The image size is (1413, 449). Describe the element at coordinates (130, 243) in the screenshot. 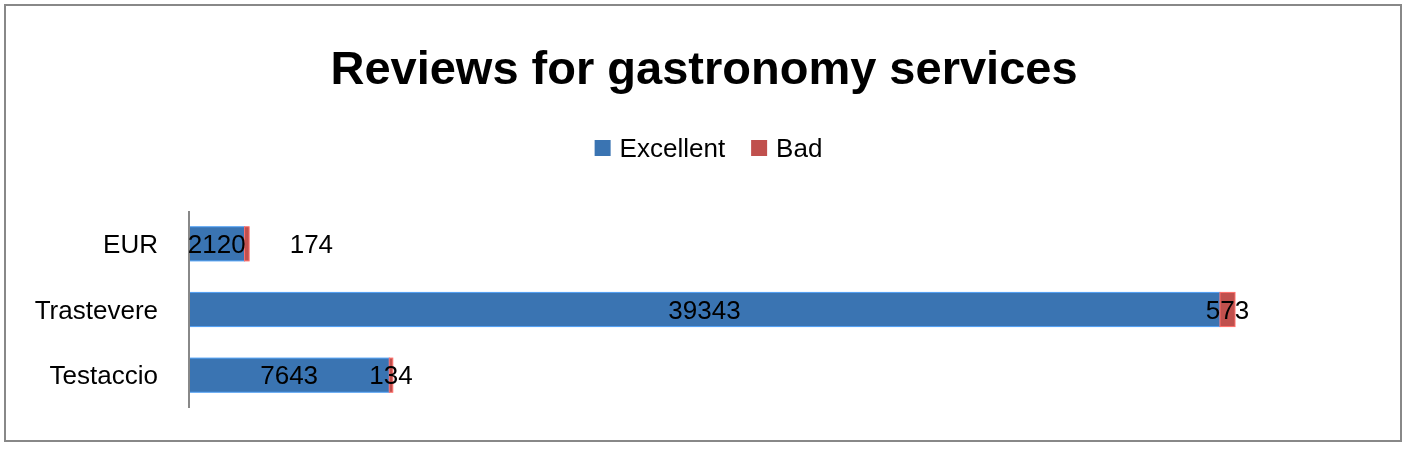

I see `y-tick-label: EUR` at that location.